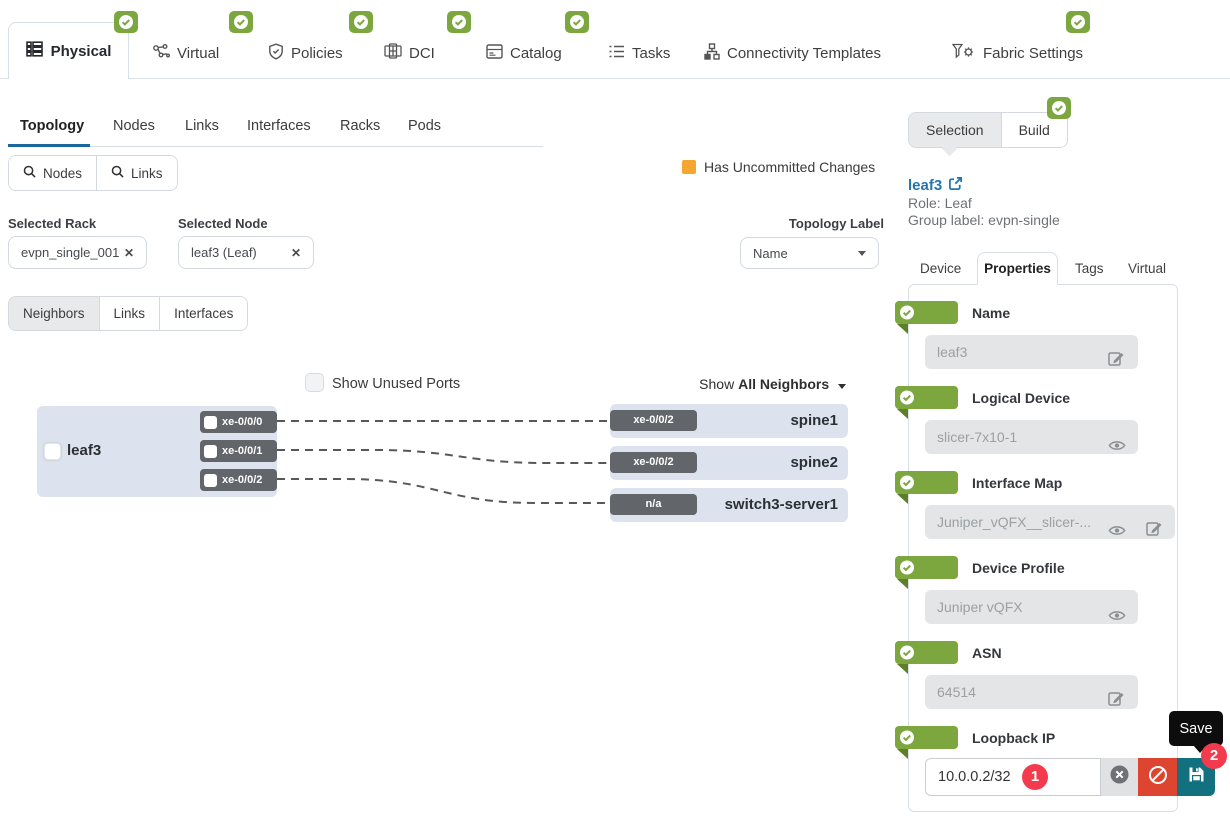  I want to click on remove-rack-filter-icon: ✕, so click(128, 252).